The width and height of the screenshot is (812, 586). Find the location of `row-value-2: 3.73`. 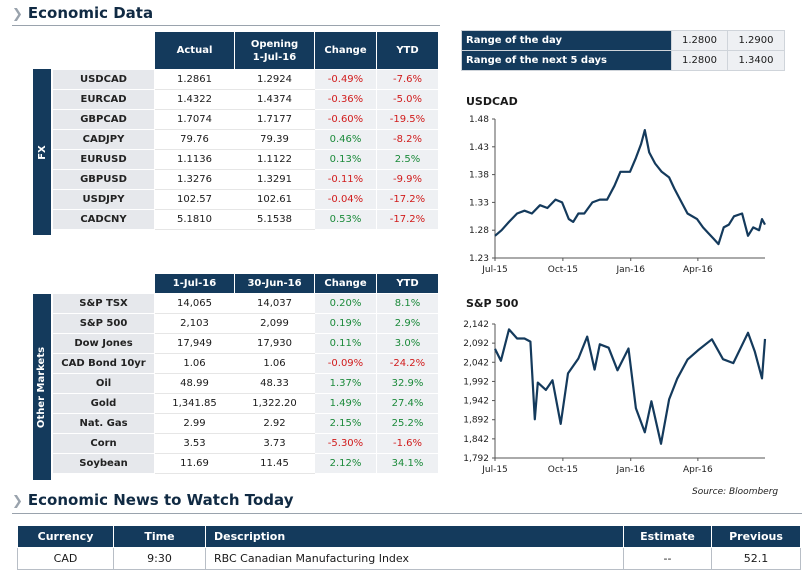

row-value-2: 3.73 is located at coordinates (274, 443).